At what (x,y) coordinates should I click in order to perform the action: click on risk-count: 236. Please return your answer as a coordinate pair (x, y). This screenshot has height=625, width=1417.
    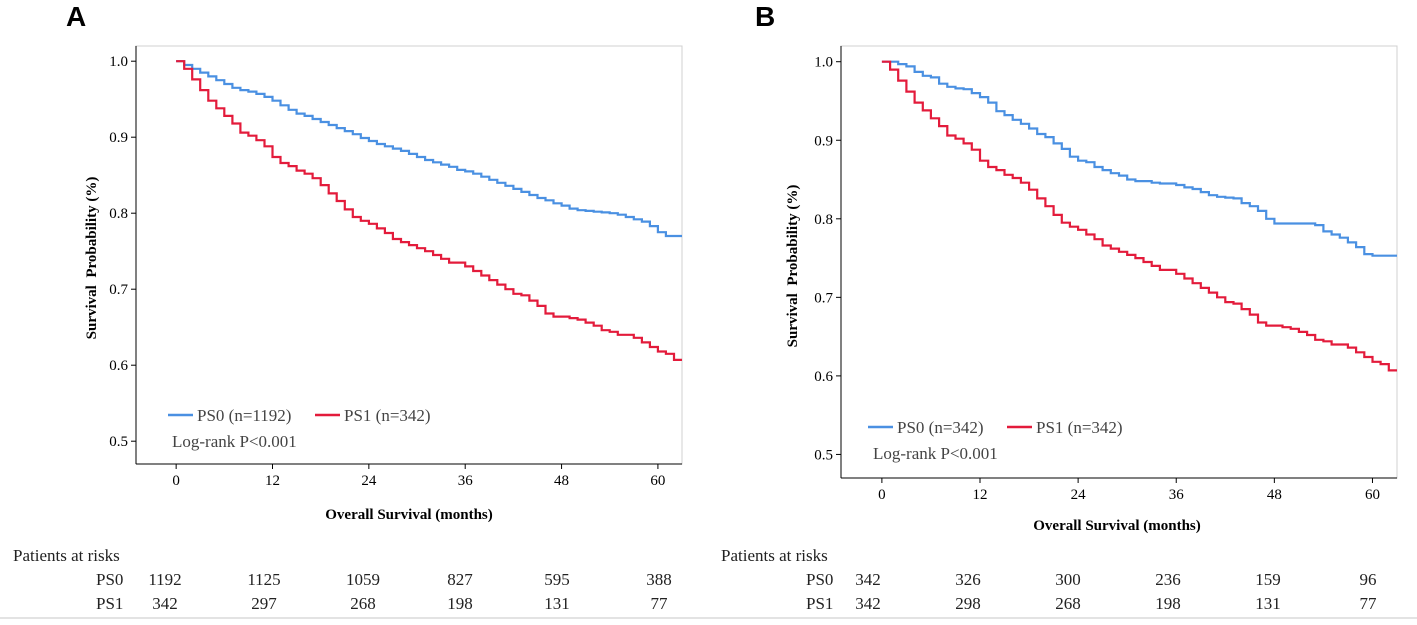
    Looking at the image, I should click on (1168, 579).